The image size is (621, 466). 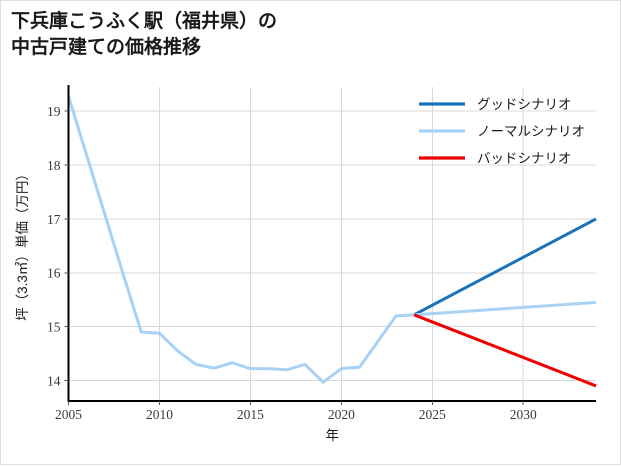 What do you see at coordinates (432, 414) in the screenshot?
I see `x-tick-label: 2025` at bounding box center [432, 414].